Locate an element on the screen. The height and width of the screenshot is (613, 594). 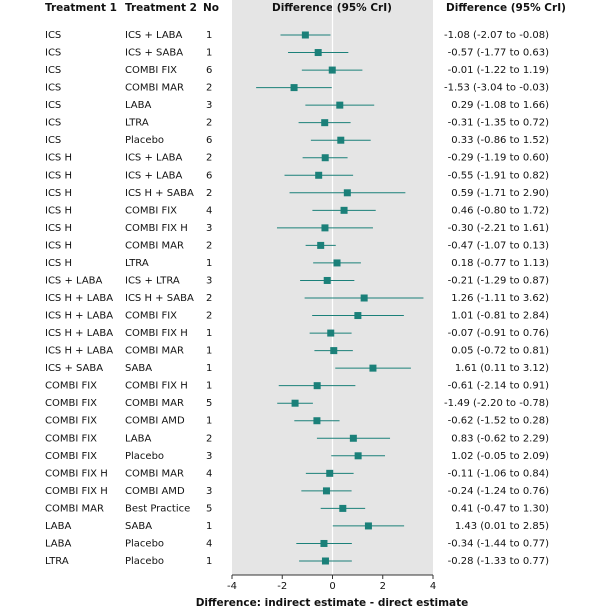
estimate-label: 0.83 (-0.62 to 2.29) is located at coordinates (500, 438).